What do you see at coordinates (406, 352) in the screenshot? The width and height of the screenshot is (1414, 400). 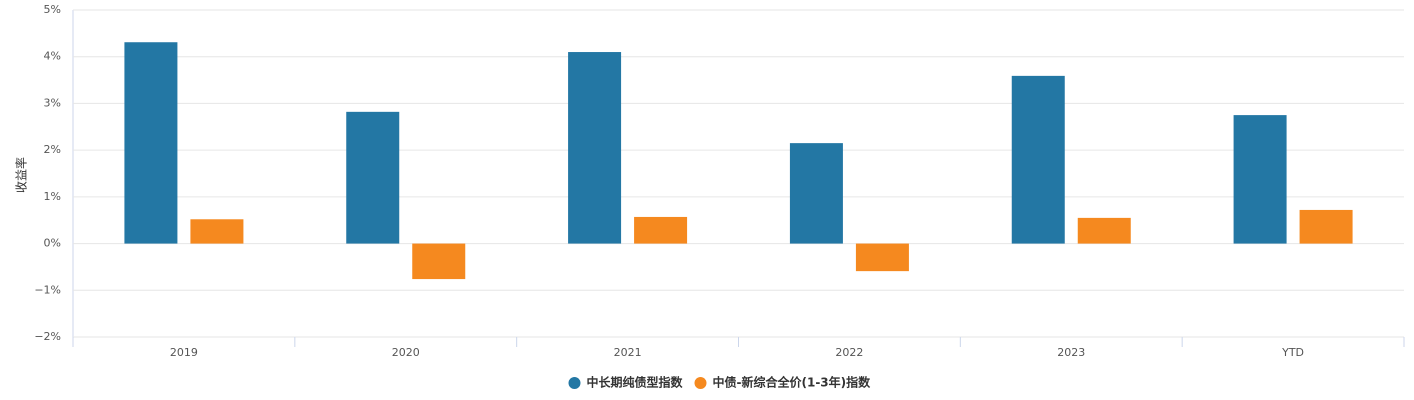 I see `x-tick-label: 2020` at bounding box center [406, 352].